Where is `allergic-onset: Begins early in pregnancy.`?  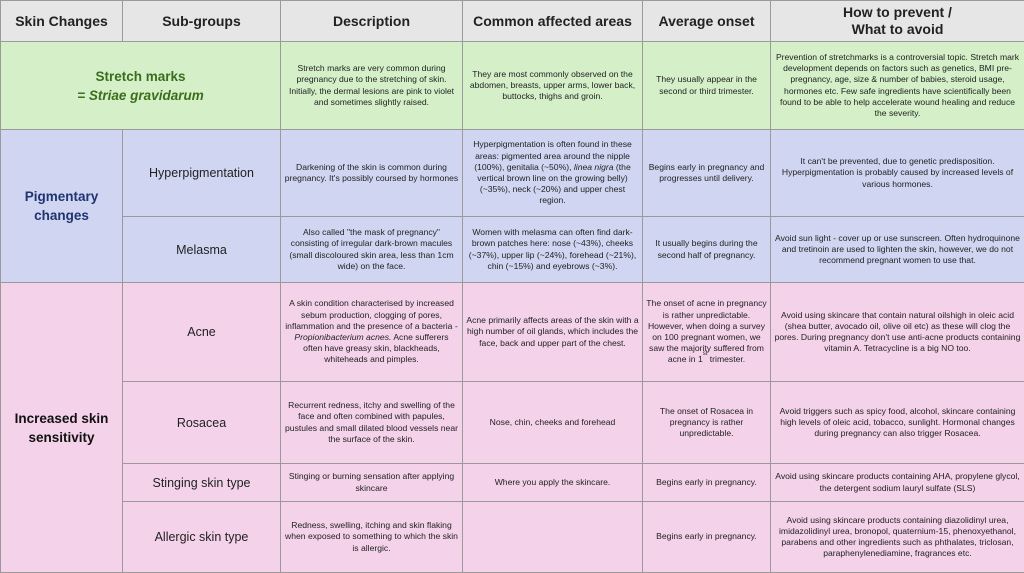 allergic-onset: Begins early in pregnancy. is located at coordinates (706, 537).